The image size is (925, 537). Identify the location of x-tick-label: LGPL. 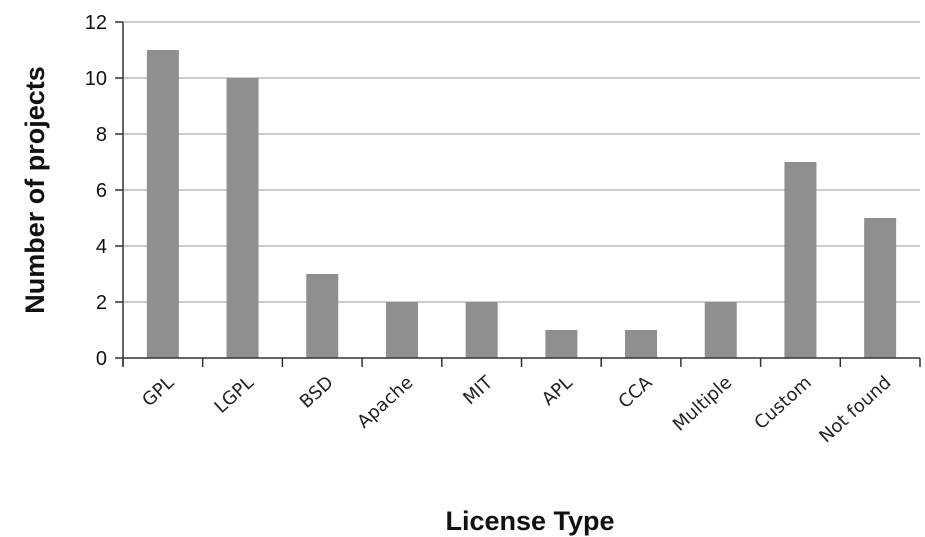
(234, 395).